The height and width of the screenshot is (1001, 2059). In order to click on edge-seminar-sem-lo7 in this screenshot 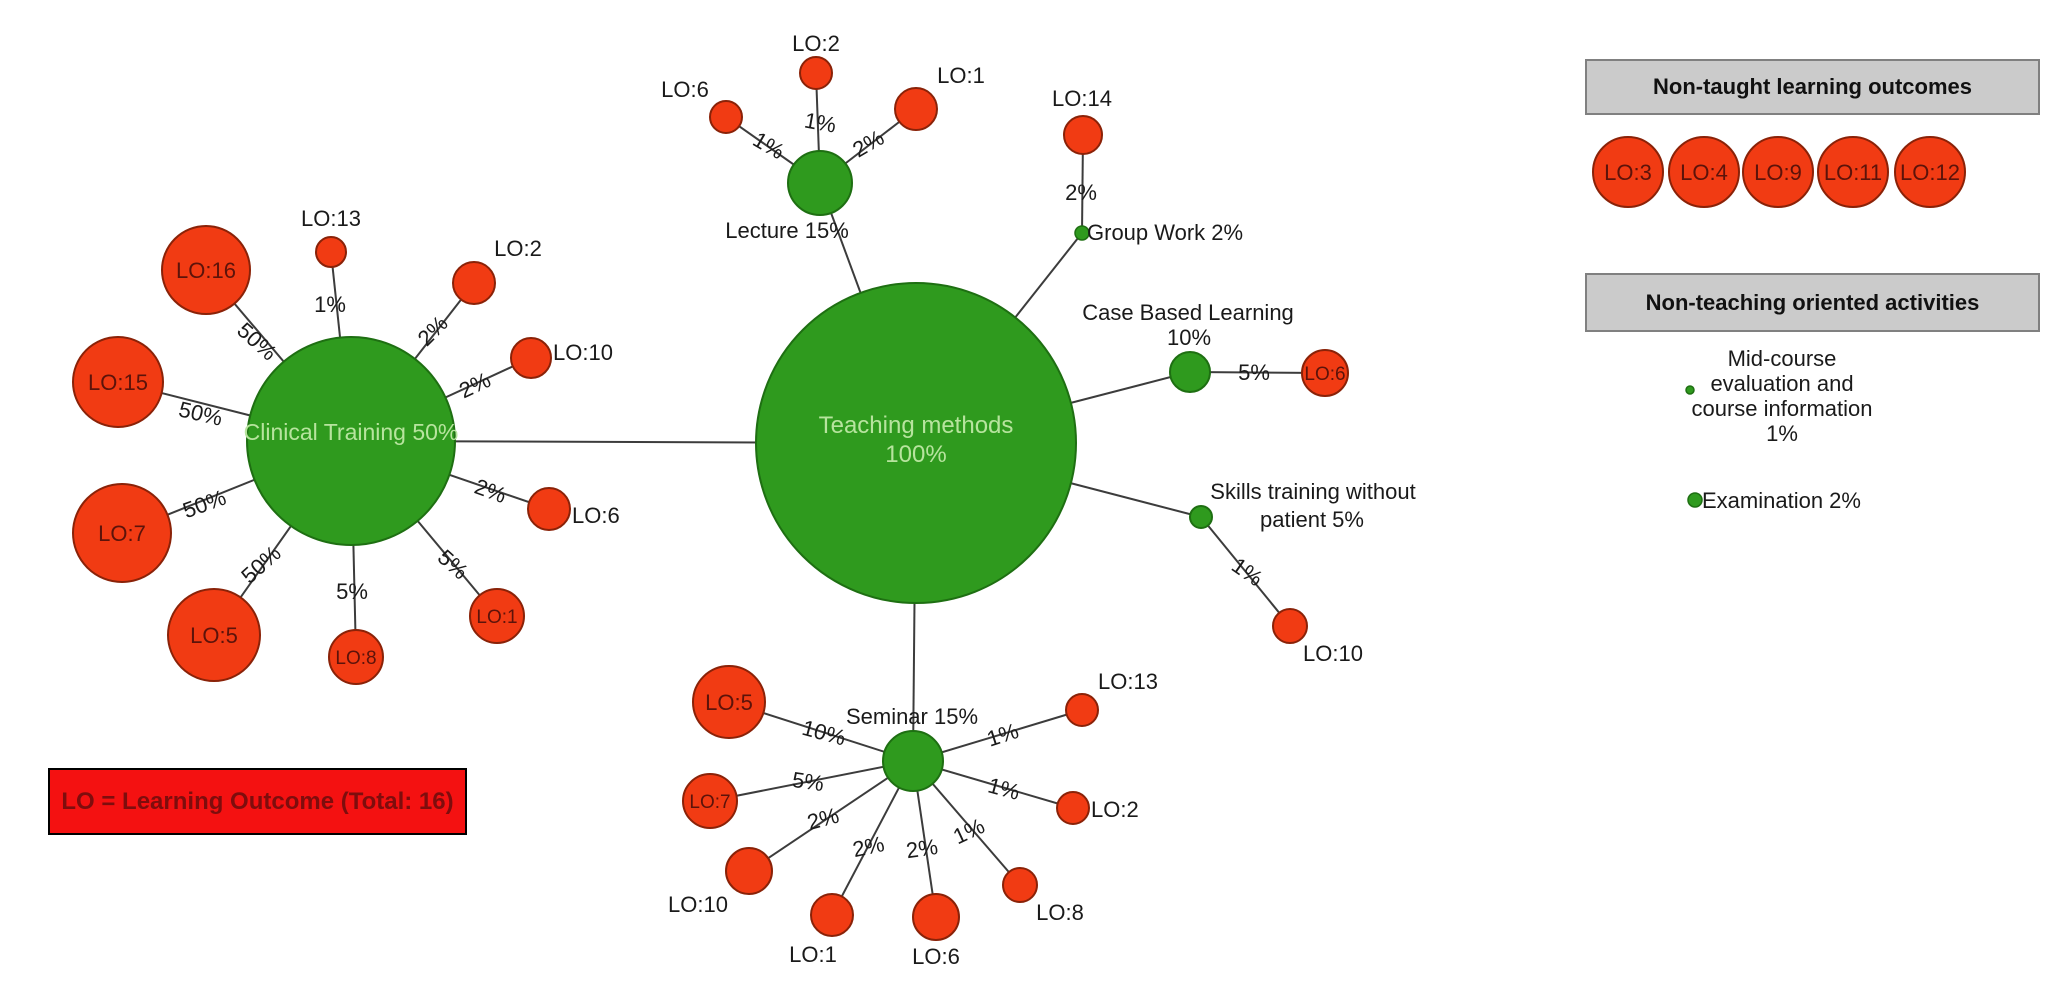, I will do `click(811, 781)`.